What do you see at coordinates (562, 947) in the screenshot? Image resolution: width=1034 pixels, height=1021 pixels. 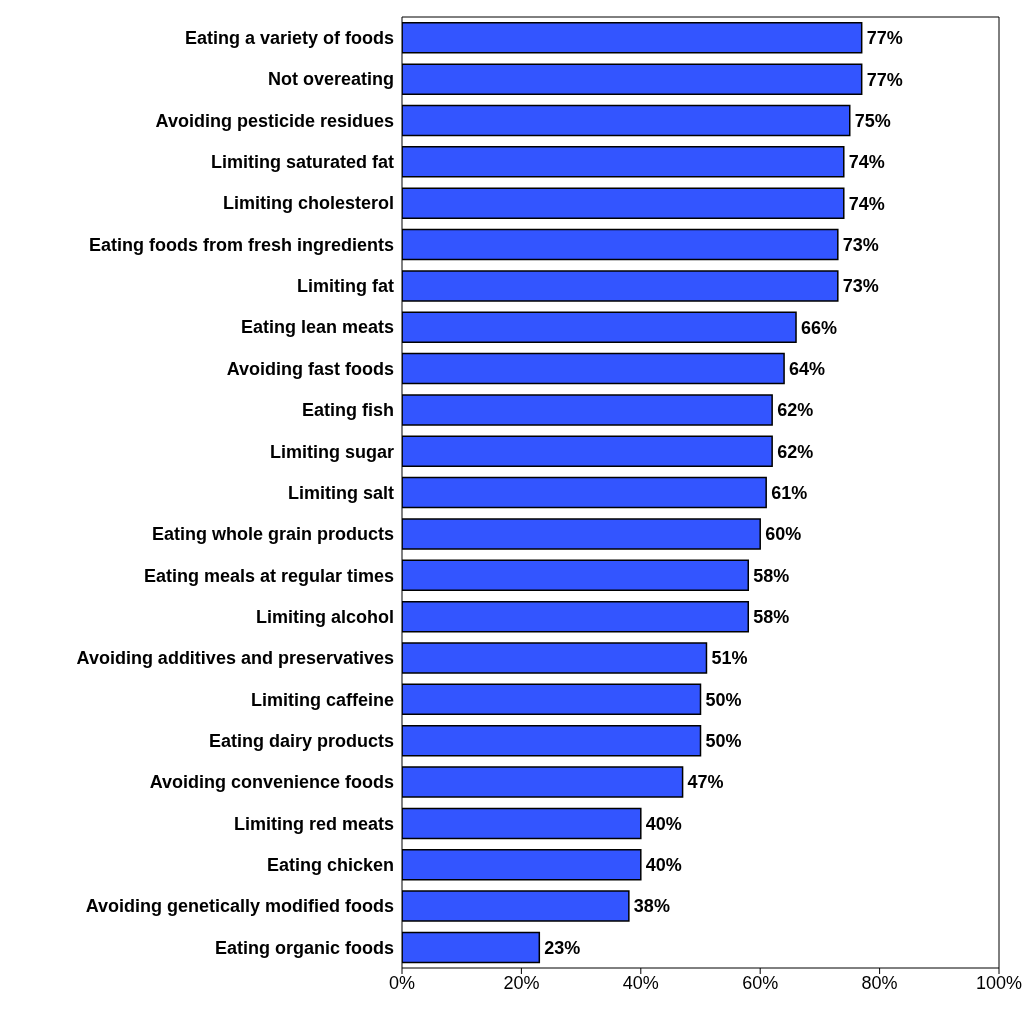 I see `data-label: 23%` at bounding box center [562, 947].